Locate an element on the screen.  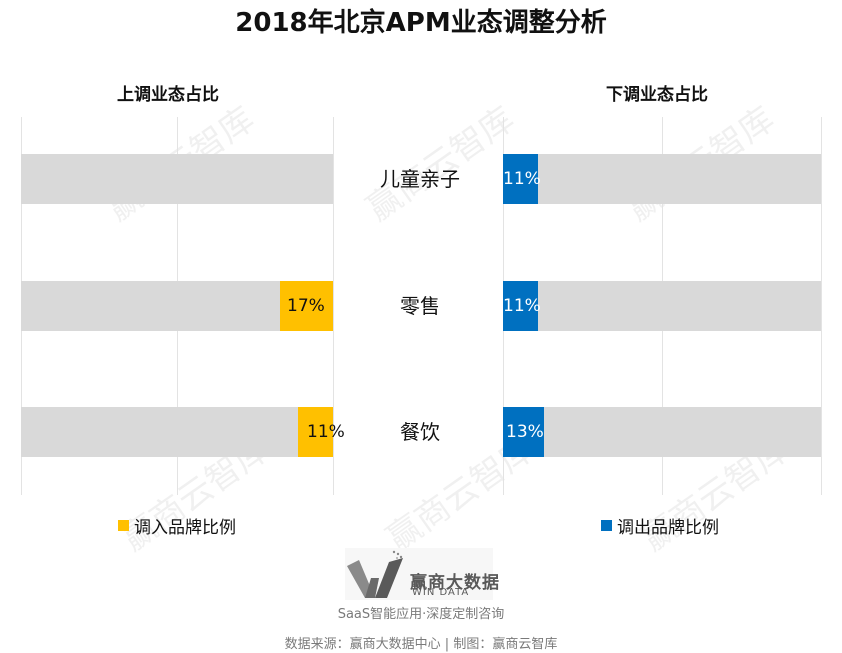
legend-label: 调入品牌比例 is located at coordinates (185, 528).